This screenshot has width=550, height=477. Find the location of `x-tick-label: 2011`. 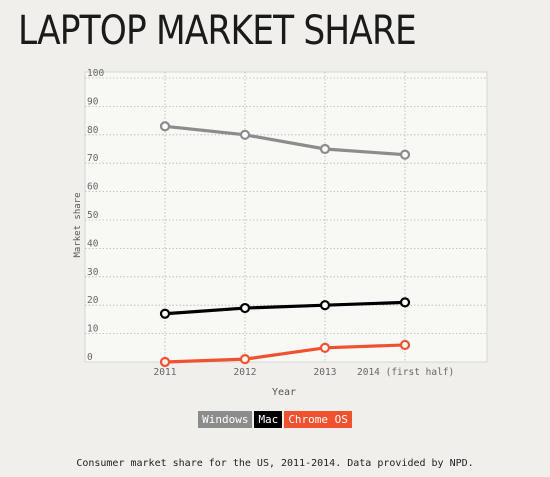

x-tick-label: 2011 is located at coordinates (165, 372).